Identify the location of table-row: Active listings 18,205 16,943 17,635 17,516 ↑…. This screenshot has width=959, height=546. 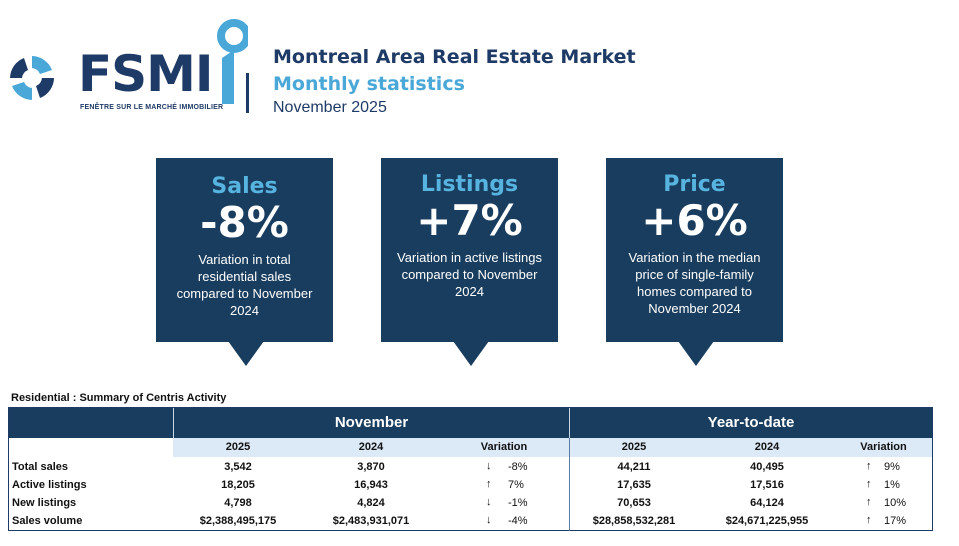
(470, 486).